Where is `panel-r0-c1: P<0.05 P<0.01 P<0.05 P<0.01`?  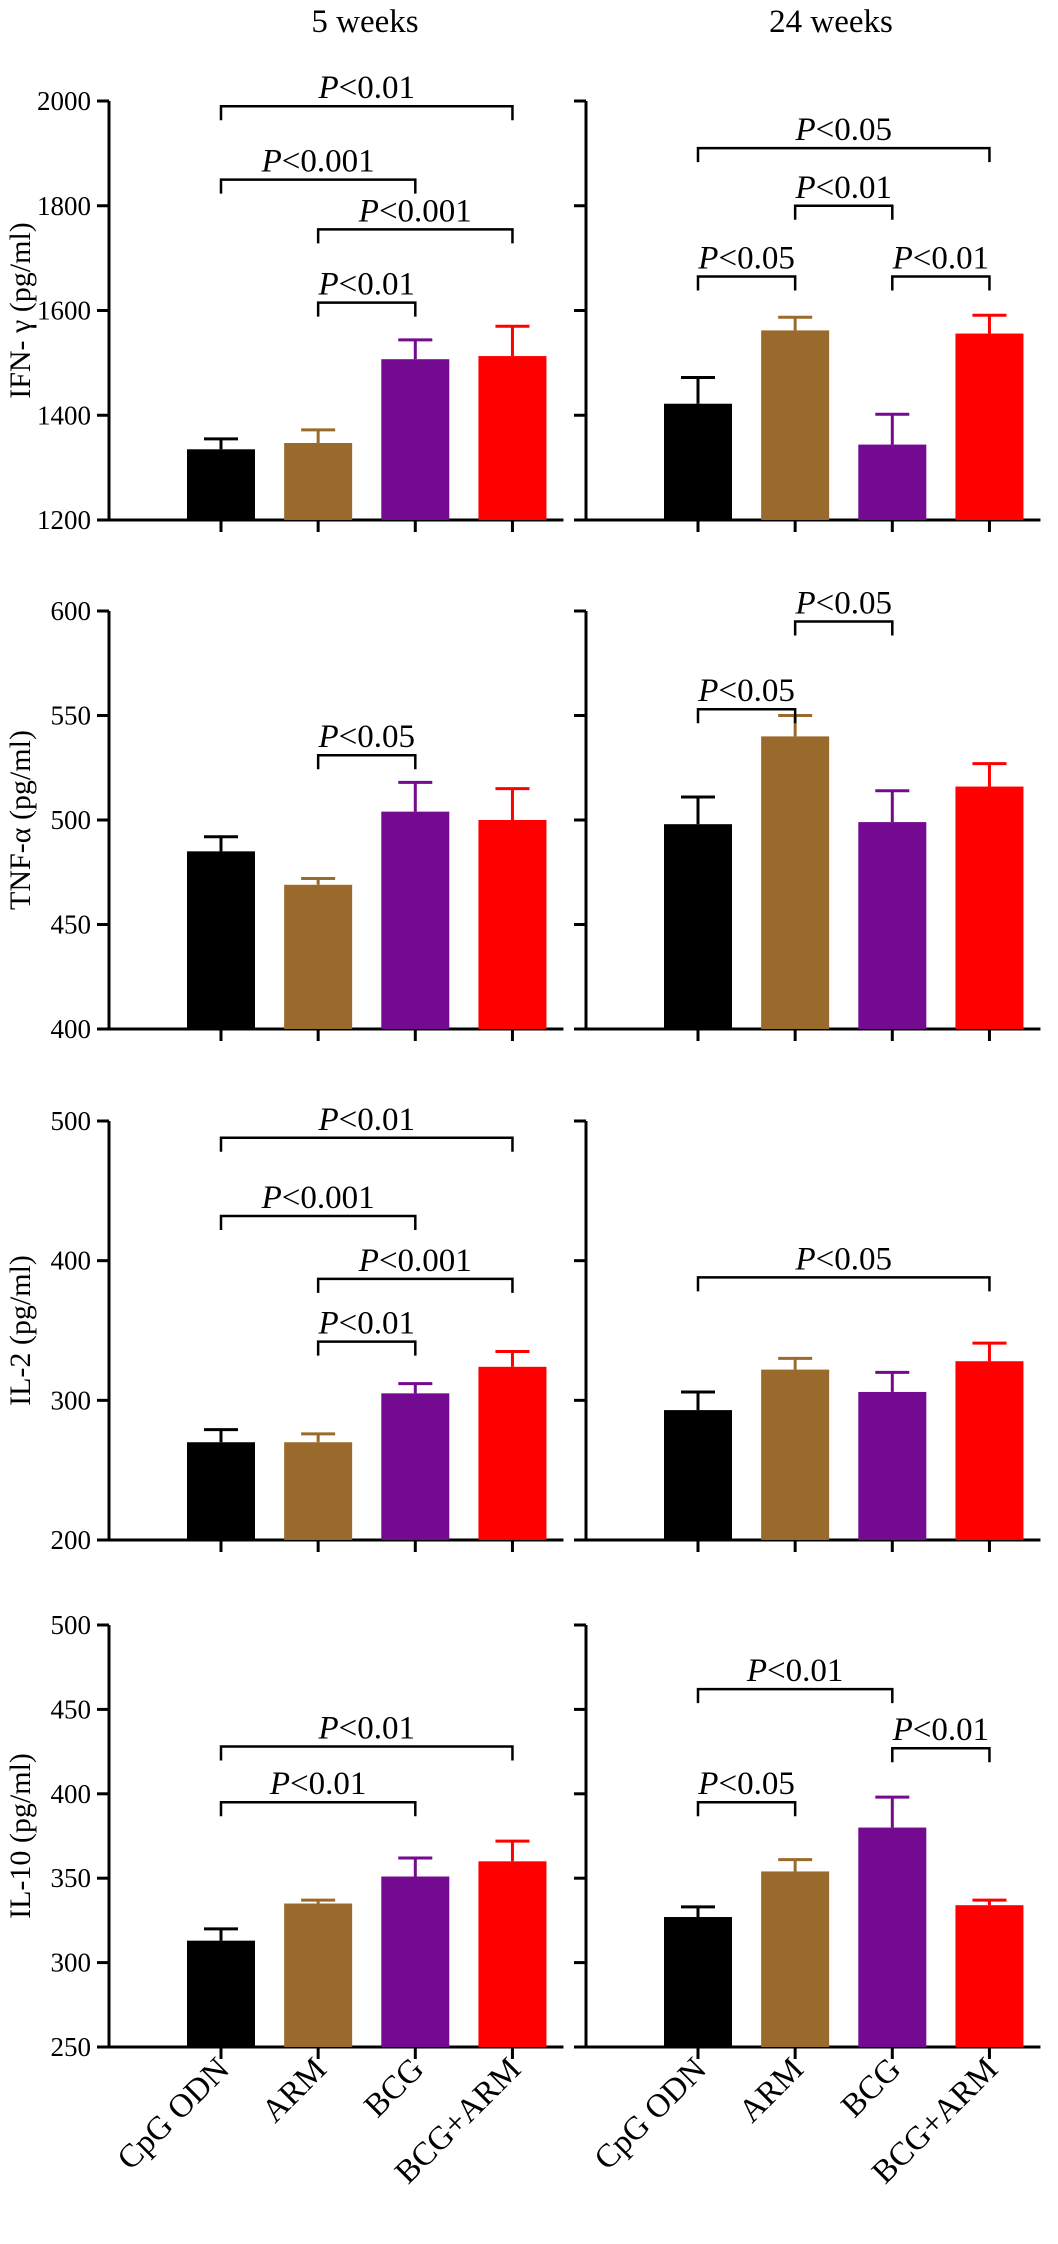
panel-r0-c1: P<0.05 P<0.01 P<0.05 P<0.01 is located at coordinates (807, 315).